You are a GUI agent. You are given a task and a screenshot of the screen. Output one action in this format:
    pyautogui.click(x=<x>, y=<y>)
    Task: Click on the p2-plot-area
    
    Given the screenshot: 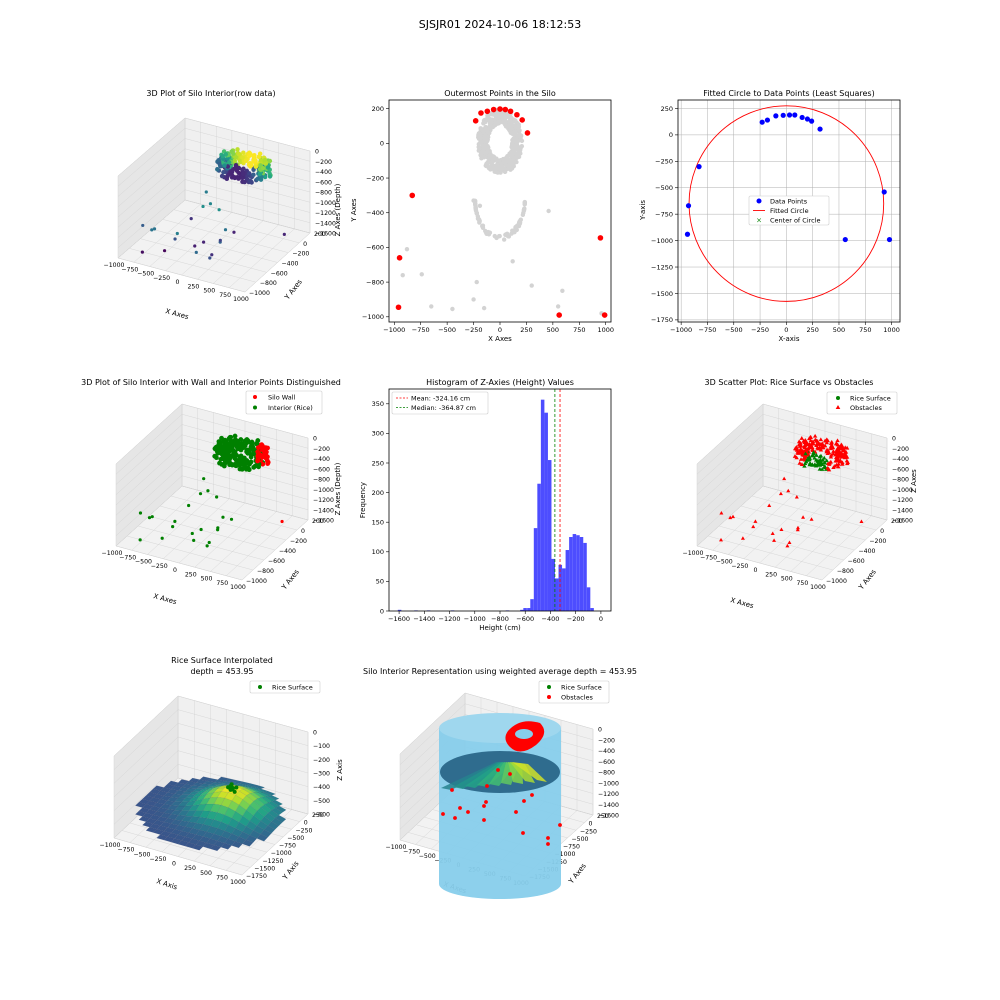 What is the action you would take?
    pyautogui.click(x=500, y=211)
    